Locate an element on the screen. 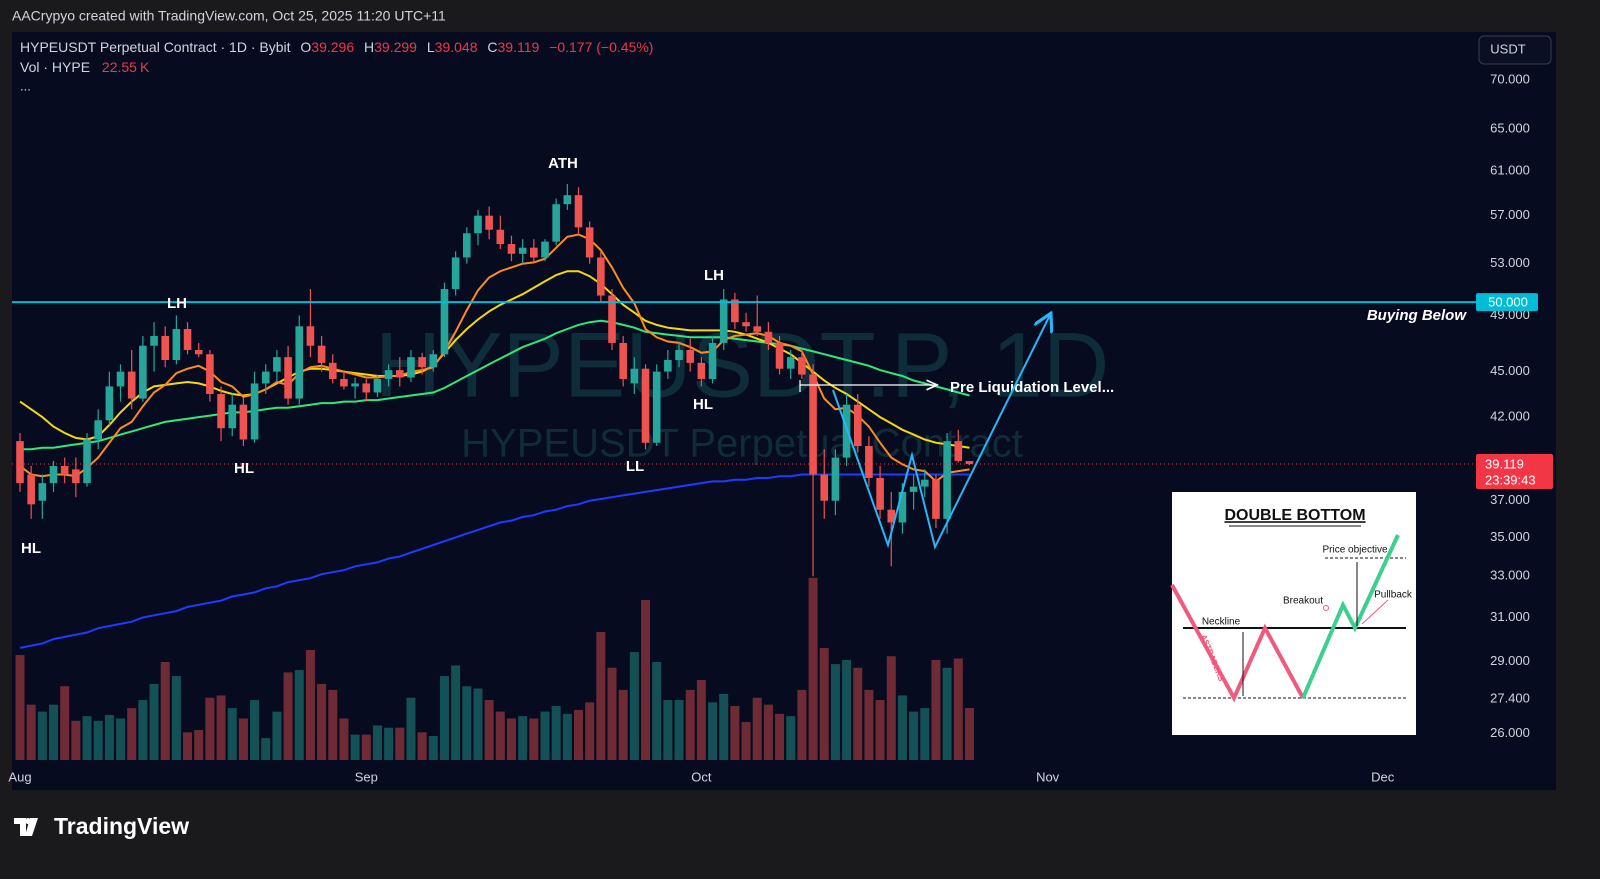  inset-up-path is located at coordinates (1350, 616).